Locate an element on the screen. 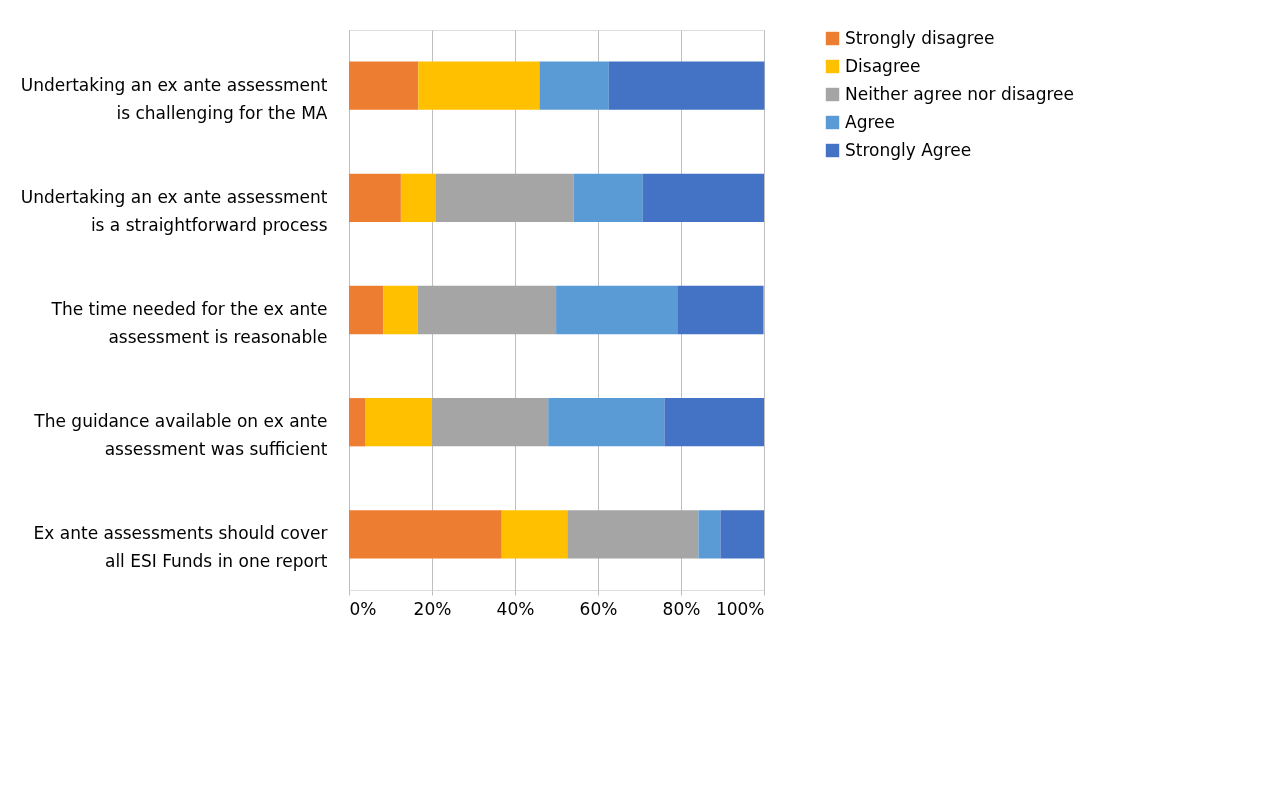 Image resolution: width=1282 pixels, height=804 pixels. y-tick-label: The guidance available on ex ante assessment was sufficient is located at coordinates (180, 435).